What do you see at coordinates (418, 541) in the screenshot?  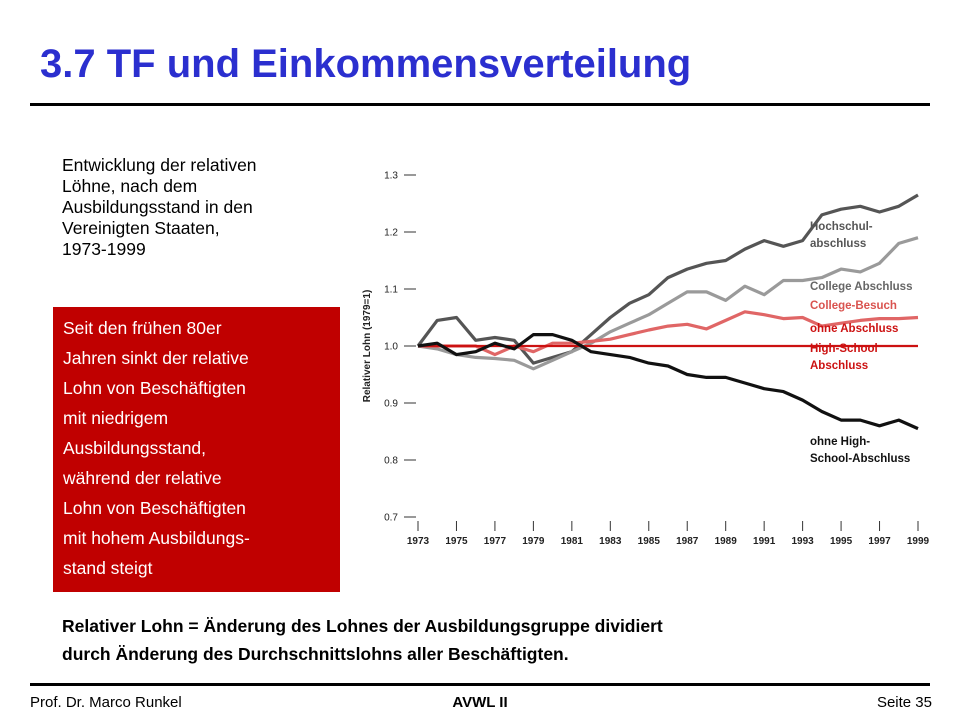 I see `x-tick-label: 1973` at bounding box center [418, 541].